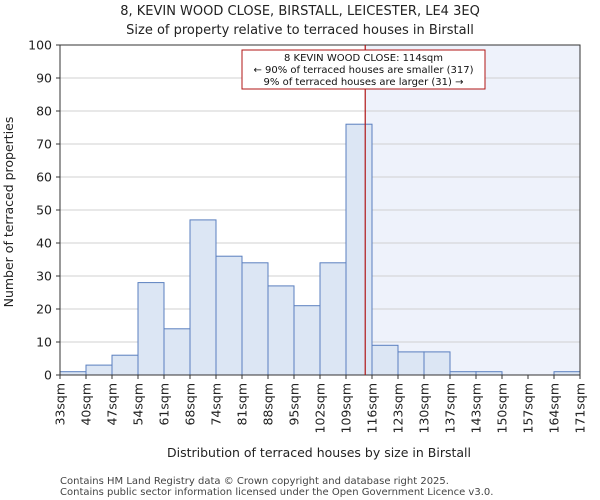  I want to click on x-tick-label: 40sqm, so click(86, 404).